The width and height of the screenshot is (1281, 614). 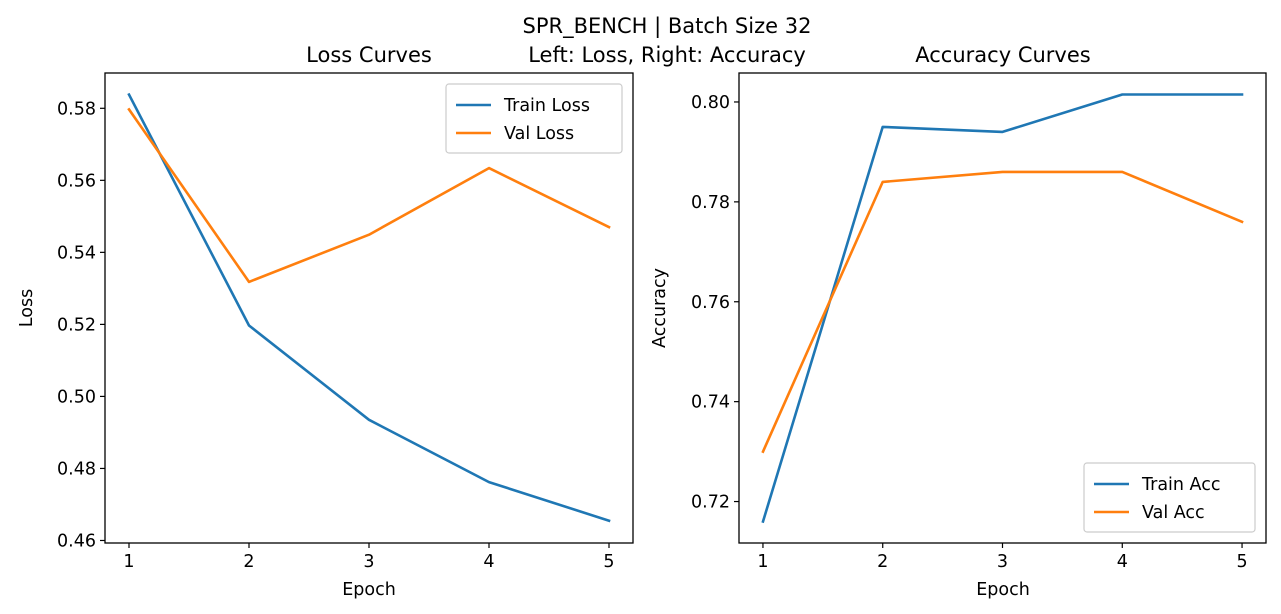 I want to click on figure-suptitle-line2: Left: Loss, Right: Accuracy, so click(x=667, y=55).